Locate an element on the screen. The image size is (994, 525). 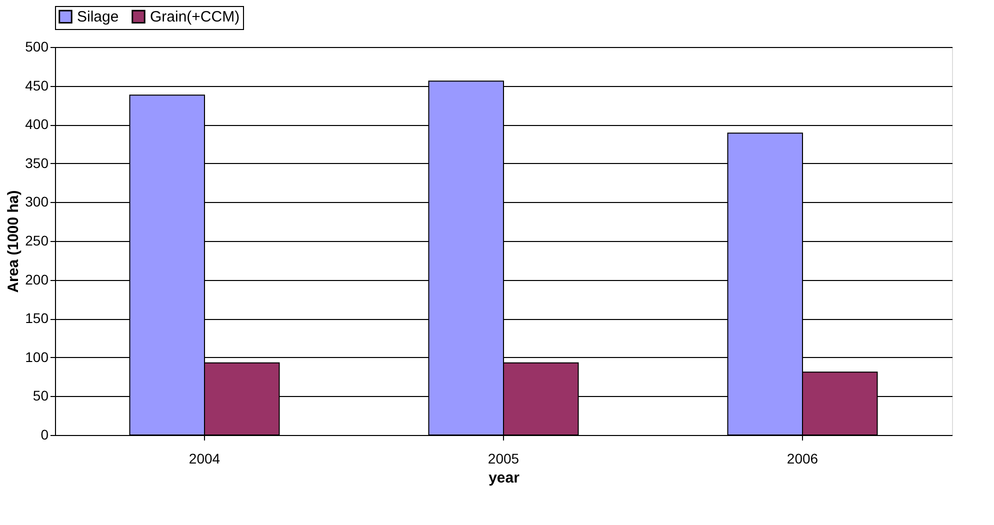
y-tick-label: 100 is located at coordinates (37, 356).